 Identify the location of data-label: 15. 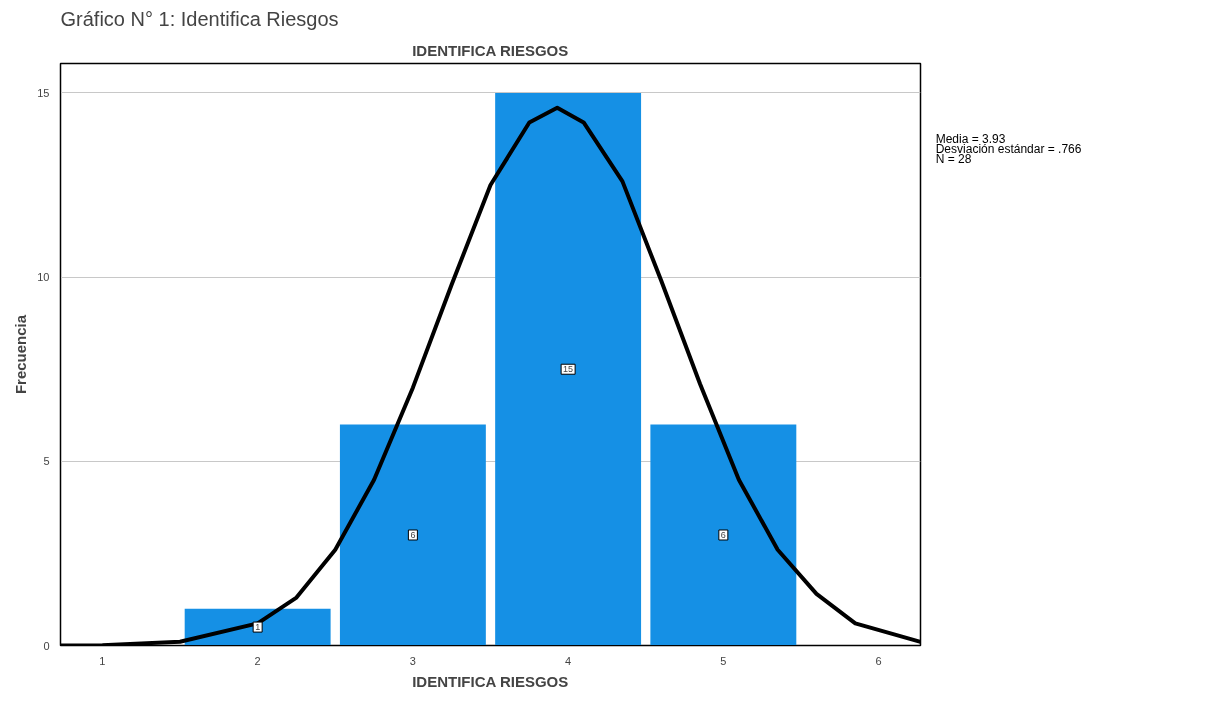
(568, 369).